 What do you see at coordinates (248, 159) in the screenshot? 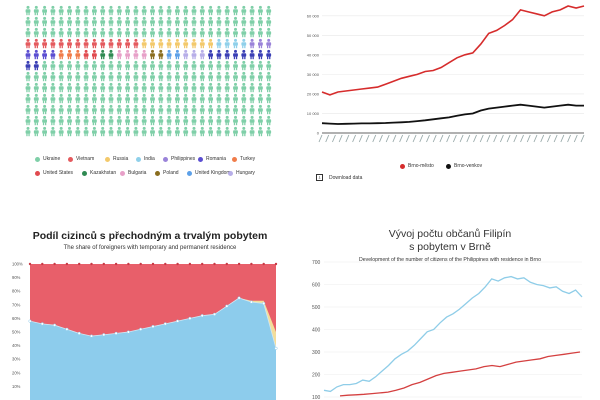
I see `legend-label: Turkey` at bounding box center [248, 159].